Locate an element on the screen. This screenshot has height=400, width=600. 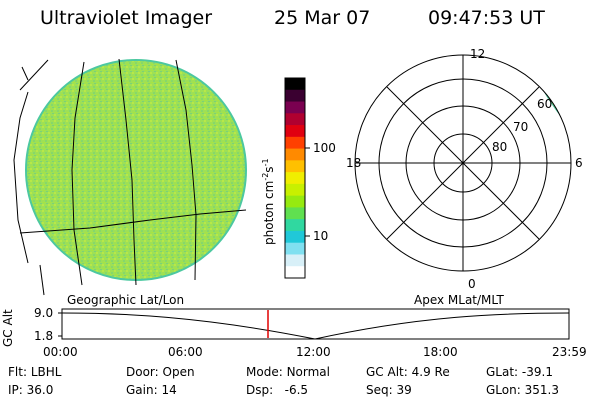
gc-alt-status: GC Alt: 4.9 Re is located at coordinates (408, 372).